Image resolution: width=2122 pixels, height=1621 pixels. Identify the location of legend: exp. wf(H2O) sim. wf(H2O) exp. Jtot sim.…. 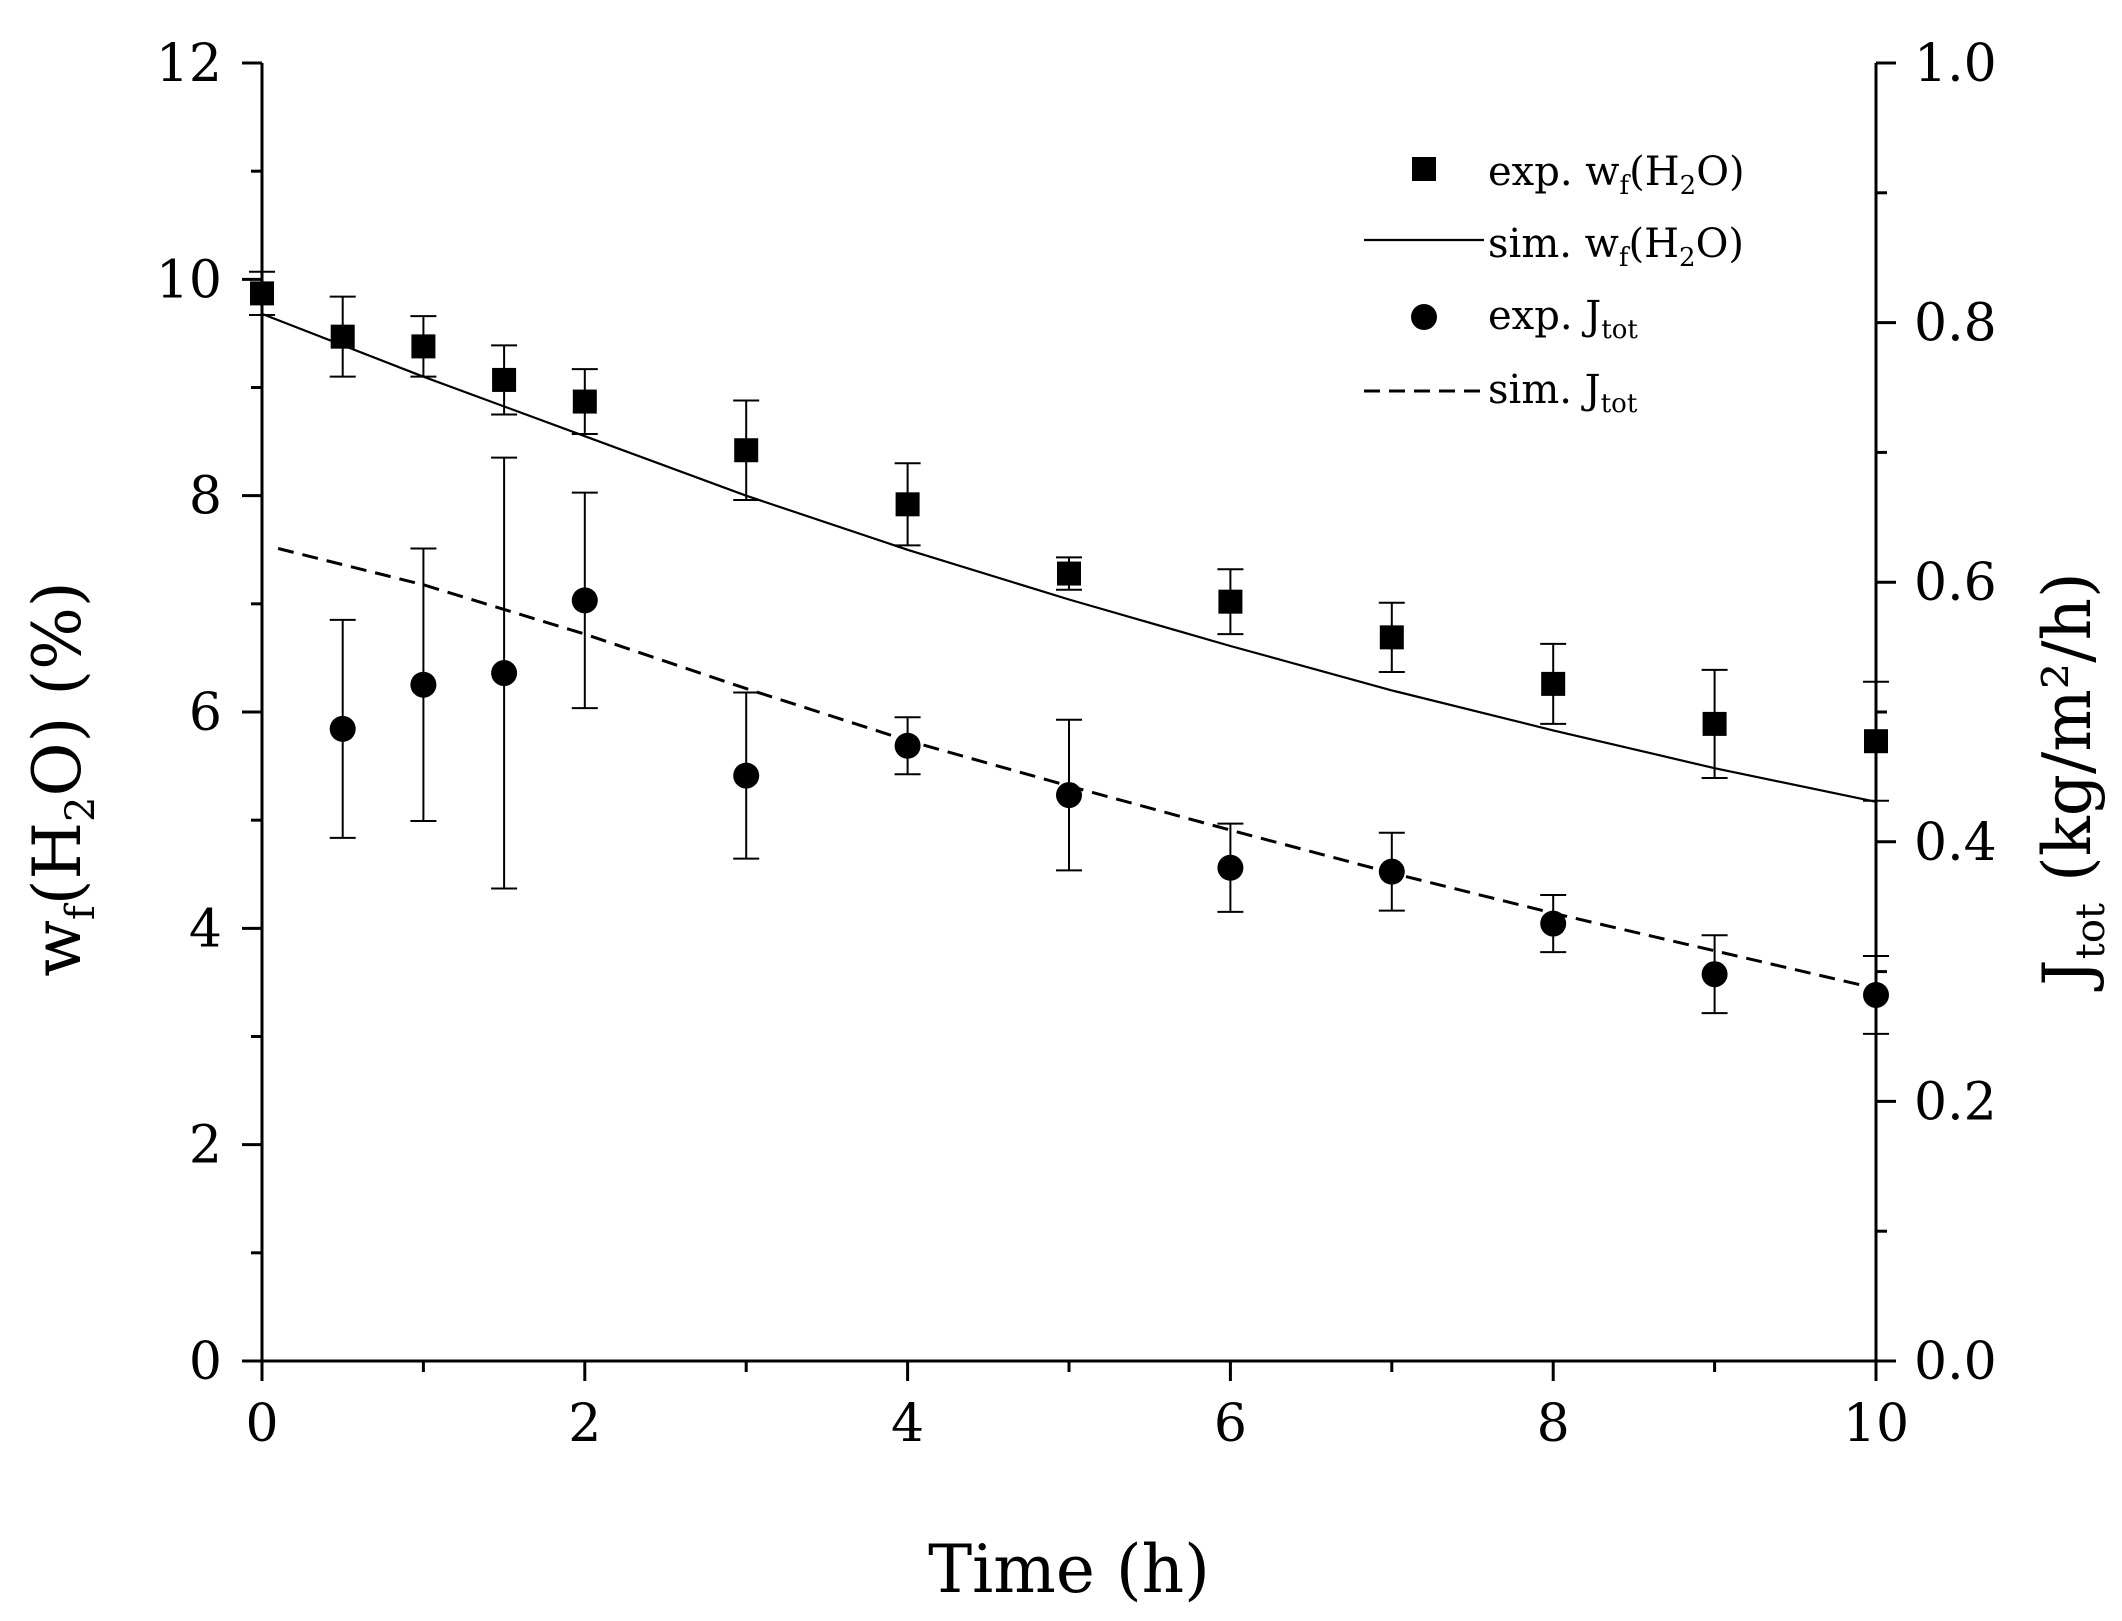
(1554, 284).